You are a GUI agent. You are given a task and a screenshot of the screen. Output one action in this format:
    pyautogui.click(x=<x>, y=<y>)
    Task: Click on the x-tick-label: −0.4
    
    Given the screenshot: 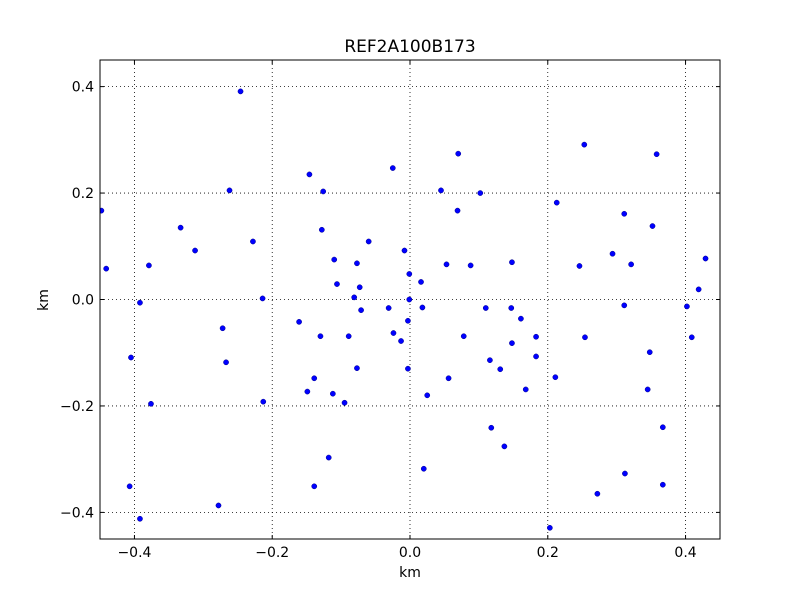 What is the action you would take?
    pyautogui.click(x=134, y=553)
    